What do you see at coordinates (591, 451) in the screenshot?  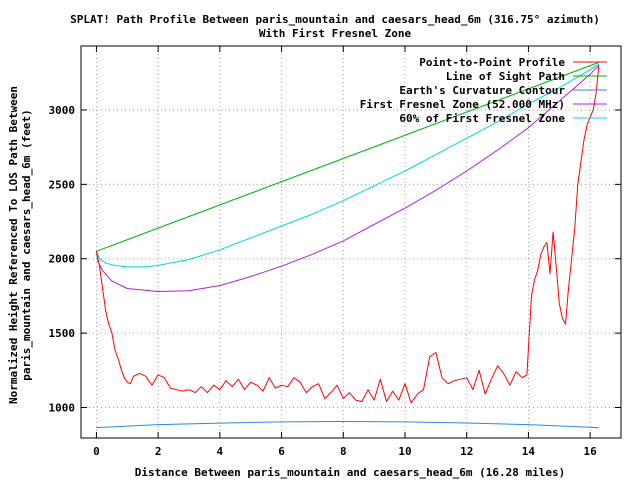 I see `x-tick-label: 16` at bounding box center [591, 451].